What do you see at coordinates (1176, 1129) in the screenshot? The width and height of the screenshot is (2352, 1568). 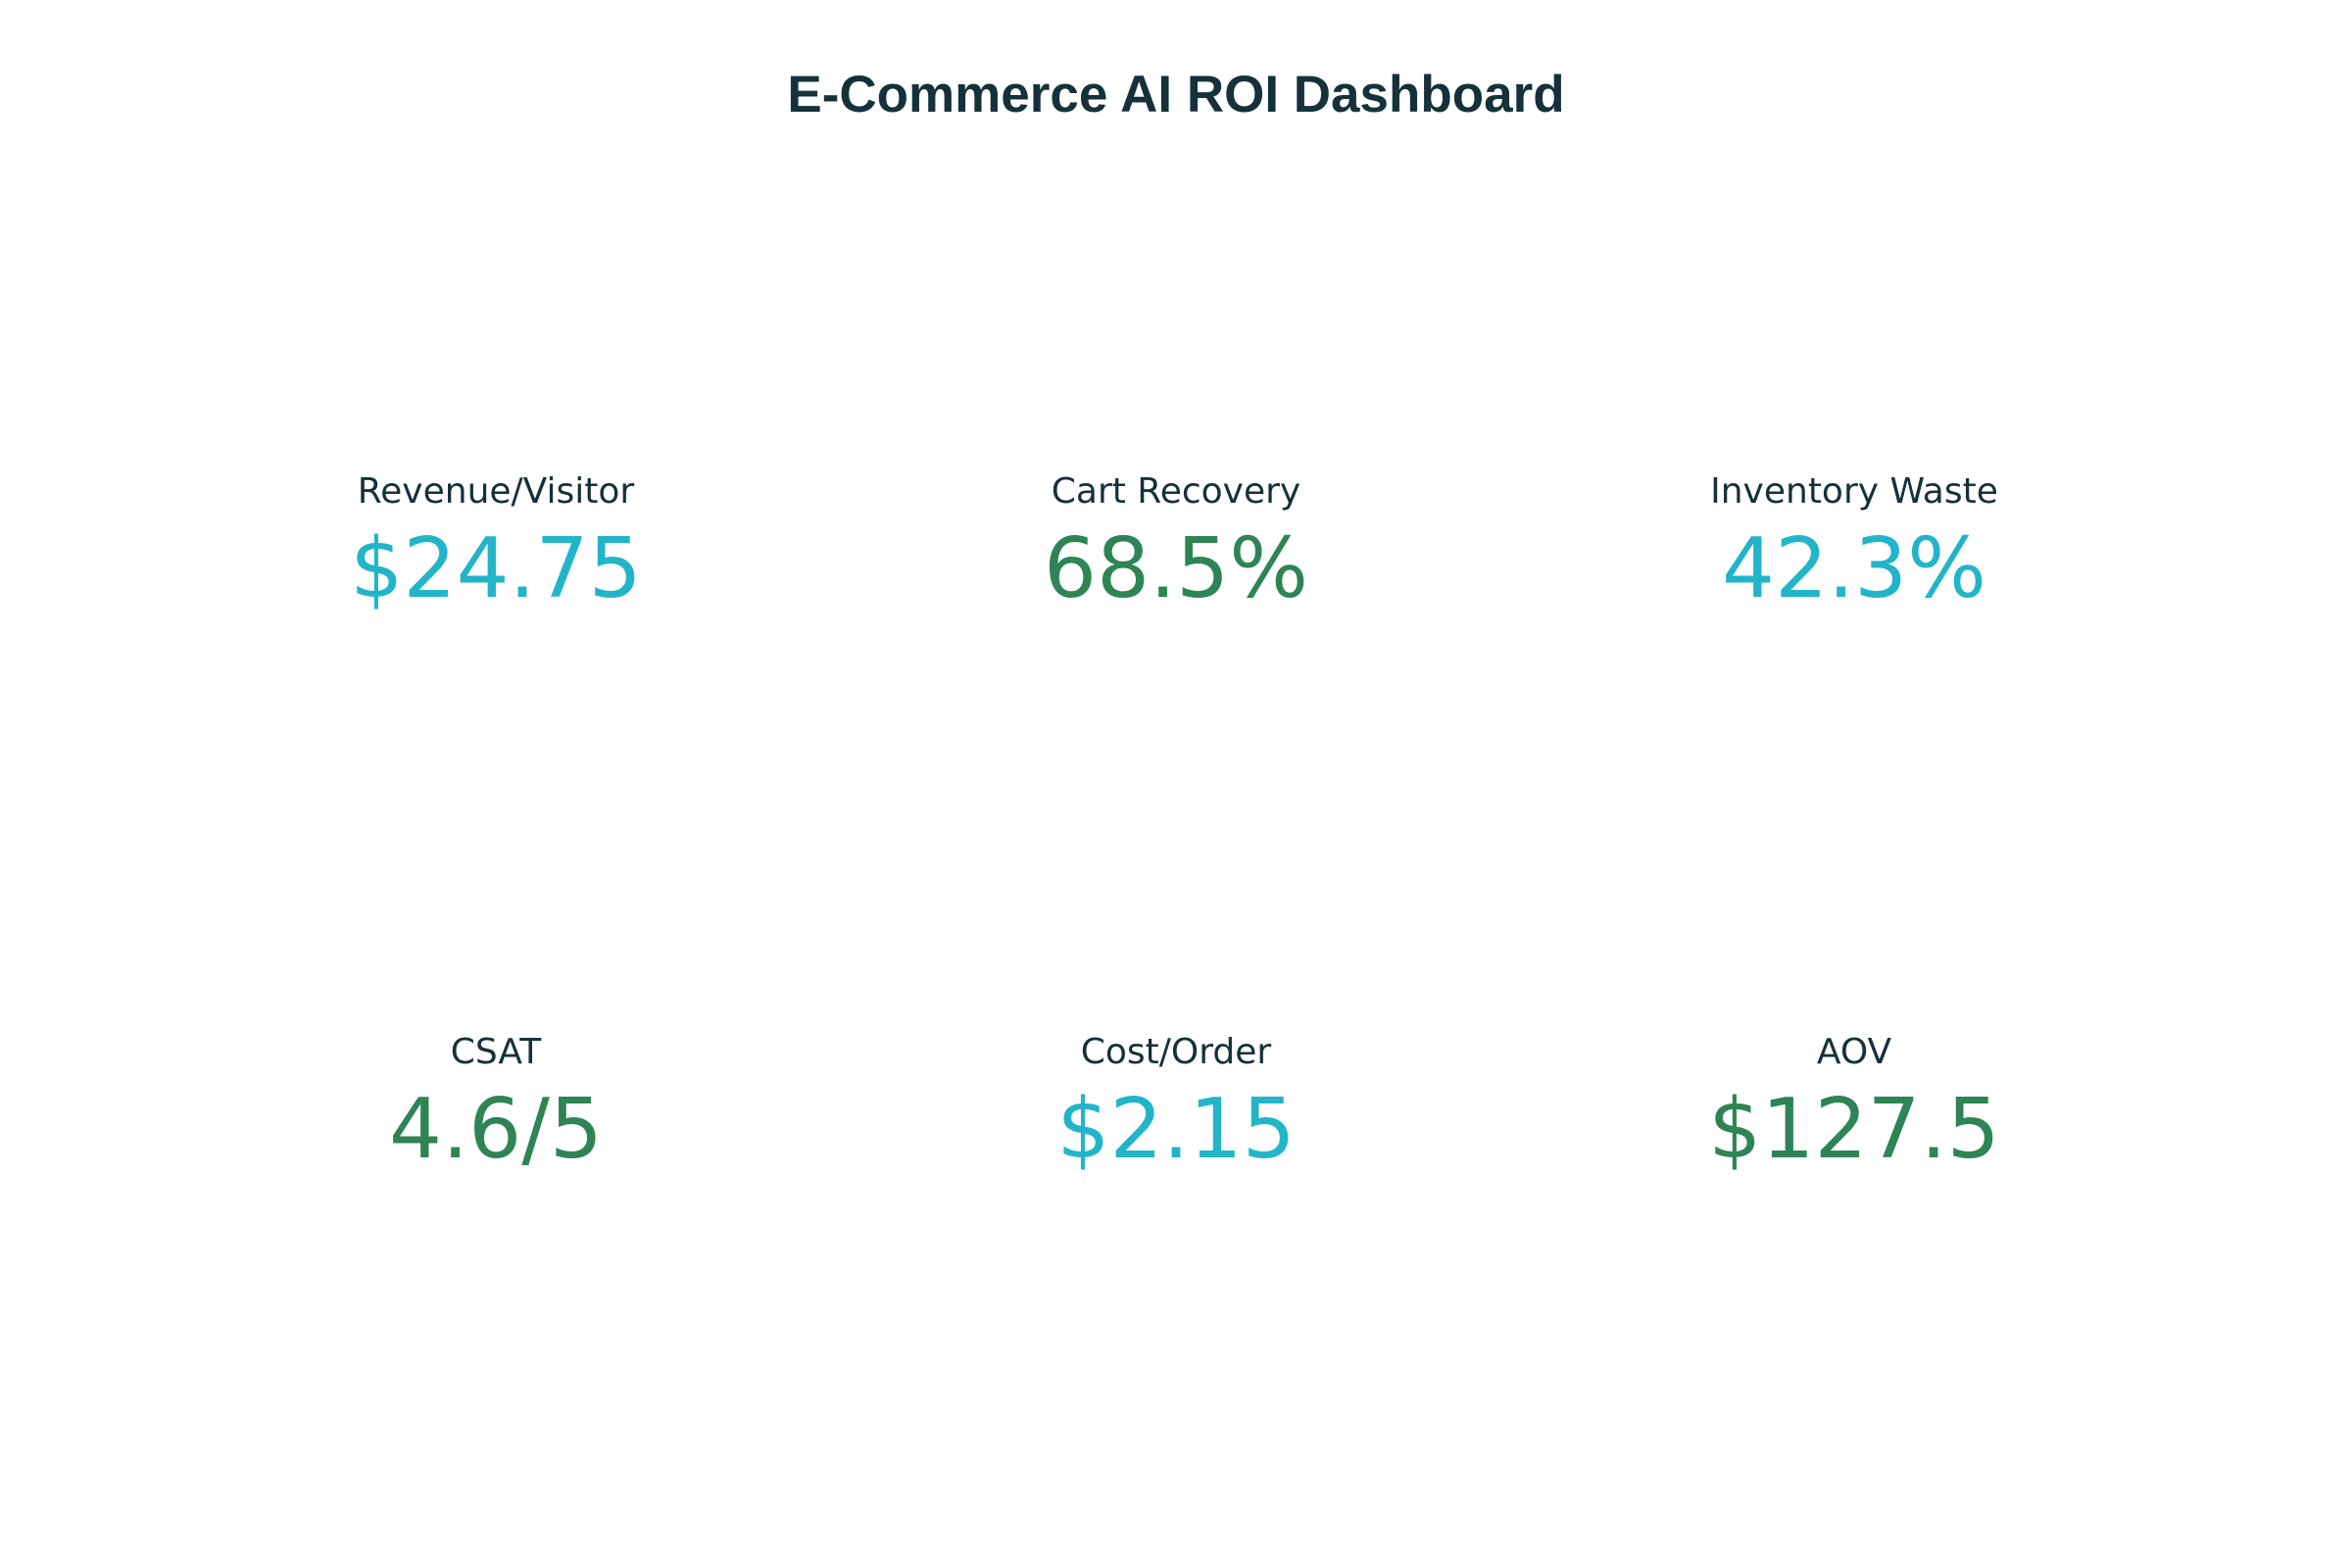 I see `kpi-value: $2.15` at bounding box center [1176, 1129].